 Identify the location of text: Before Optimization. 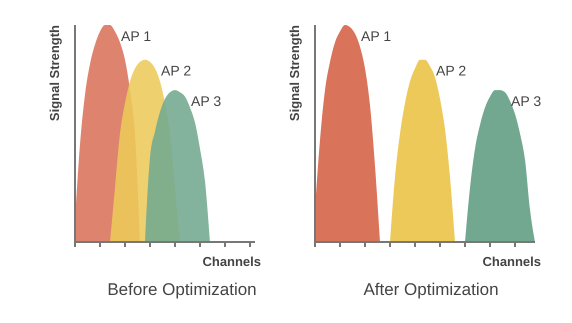
(182, 290).